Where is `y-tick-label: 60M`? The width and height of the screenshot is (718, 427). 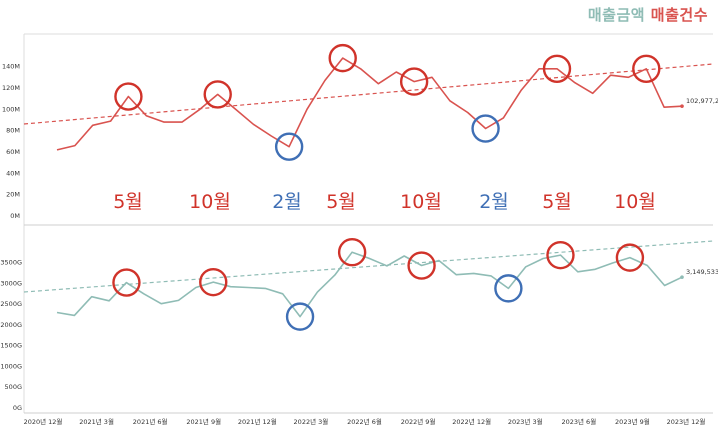 y-tick-label: 60M is located at coordinates (13, 152).